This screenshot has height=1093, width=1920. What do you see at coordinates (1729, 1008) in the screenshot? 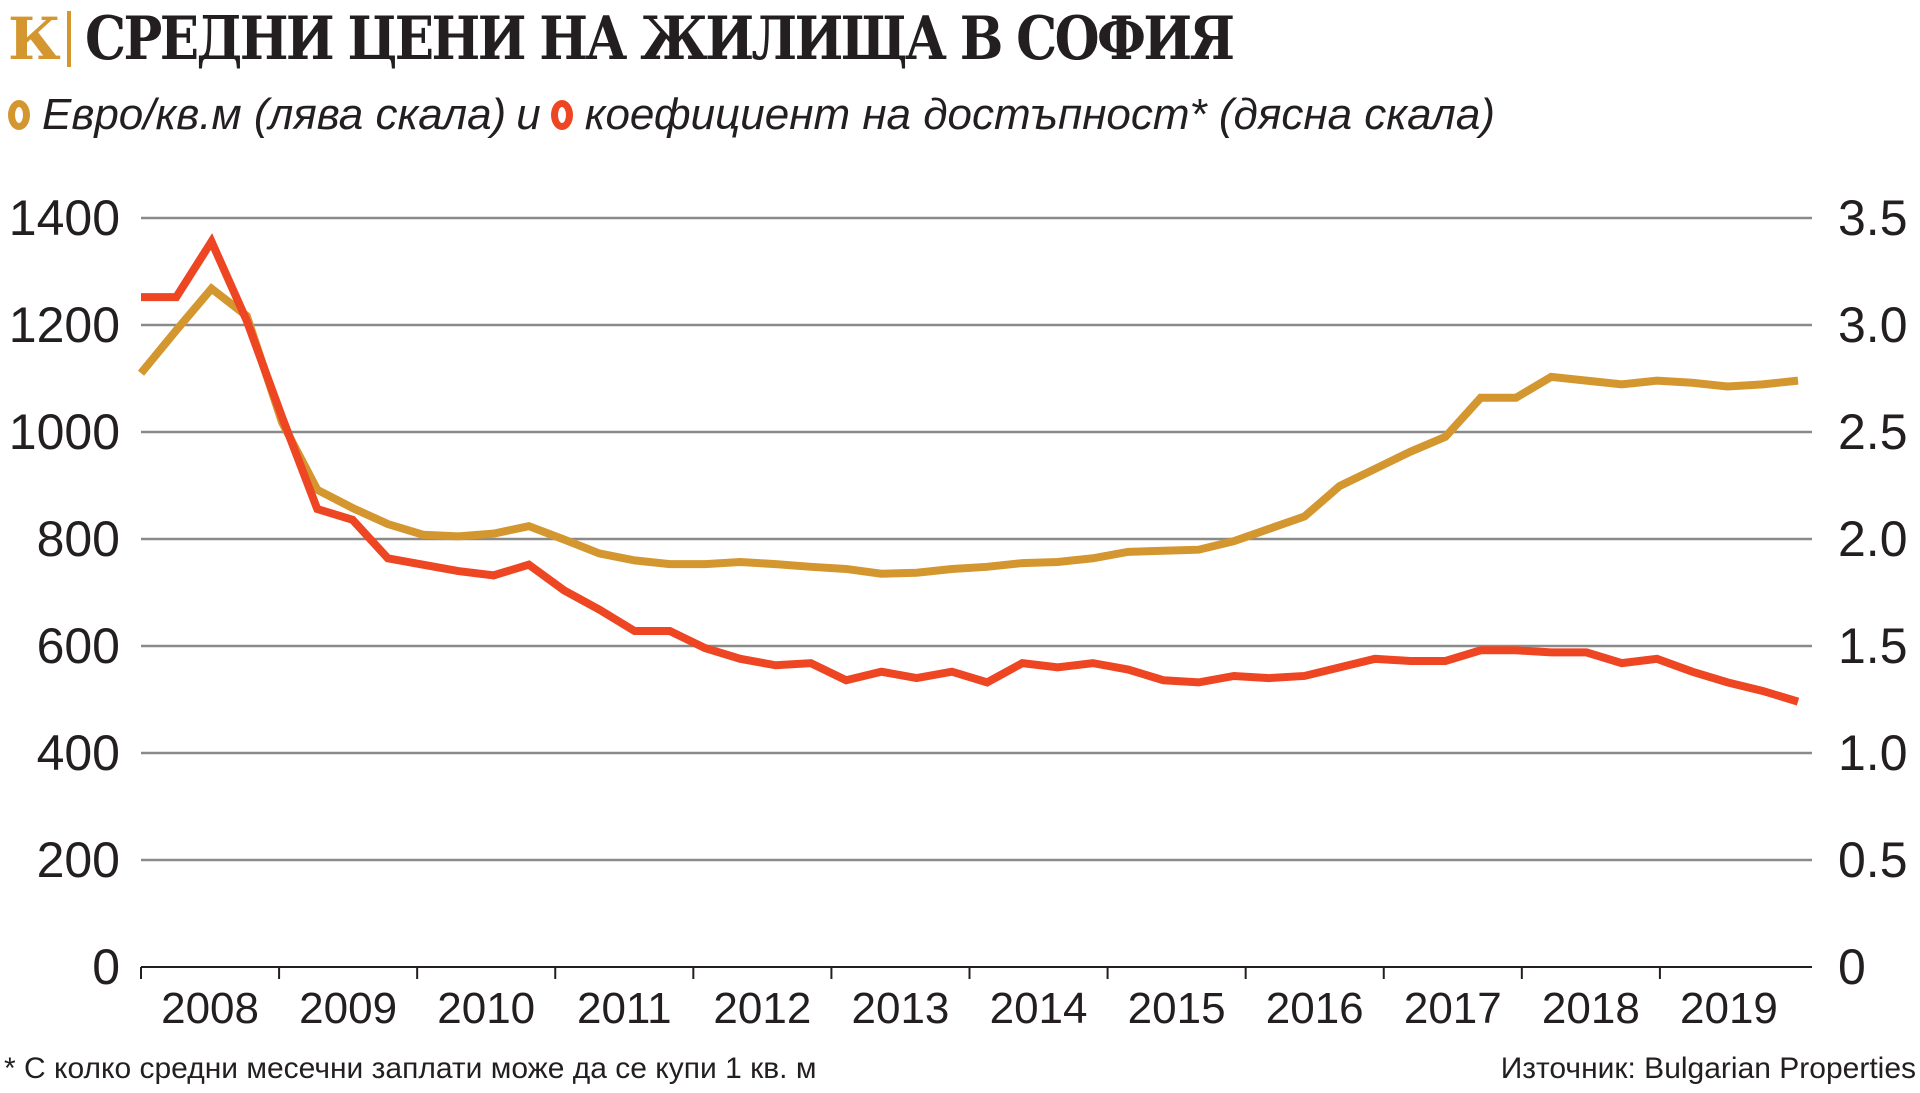
I see `x-axis-tick-label: 2019` at bounding box center [1729, 1008].